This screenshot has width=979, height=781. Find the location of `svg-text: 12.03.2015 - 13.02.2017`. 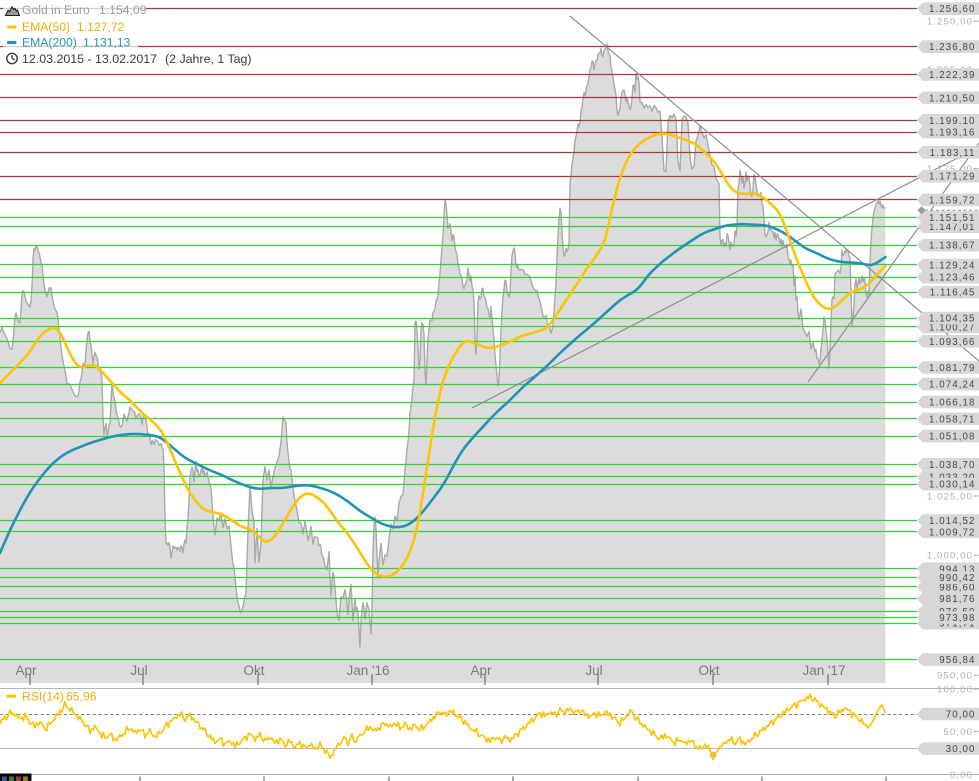

svg-text: 12.03.2015 - 13.02.2017 is located at coordinates (89, 59).